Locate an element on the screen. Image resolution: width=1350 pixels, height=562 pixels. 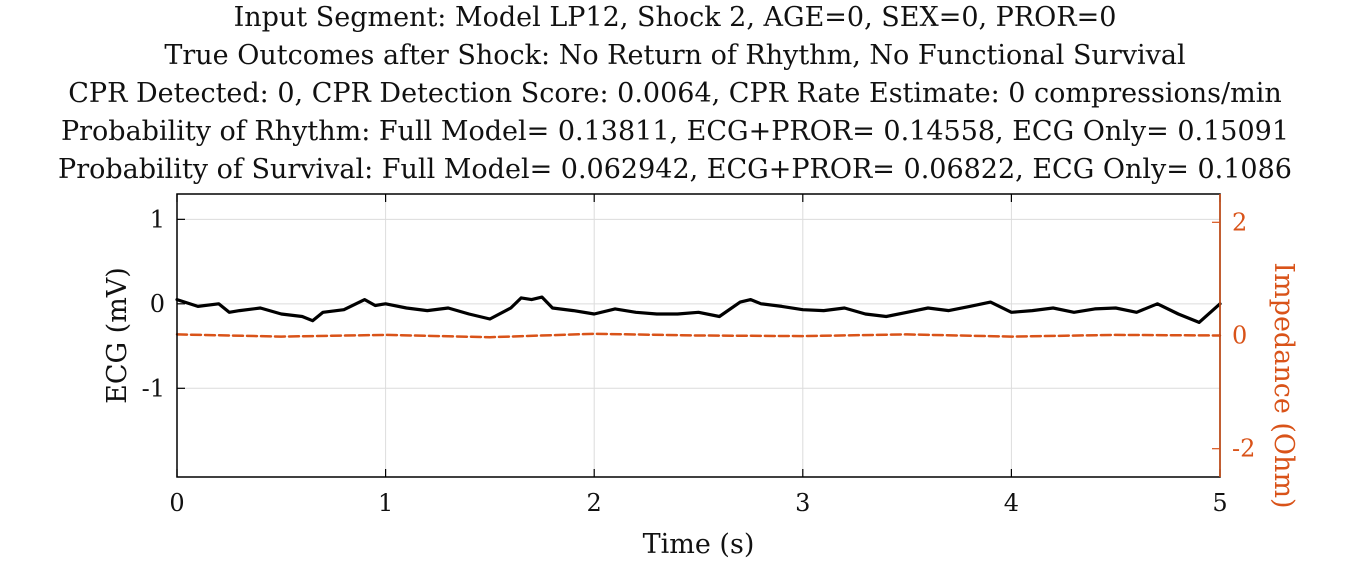
x-tick-label: 2 is located at coordinates (594, 503).